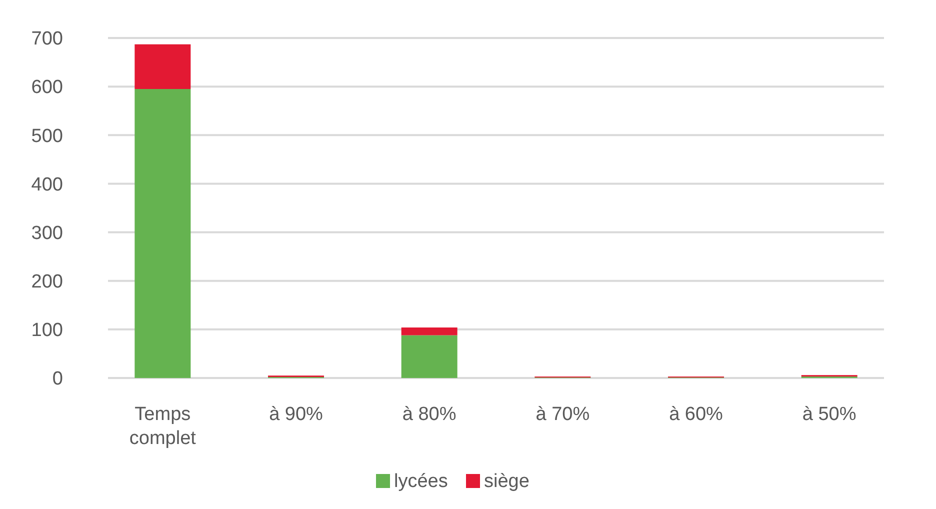 The image size is (936, 509). What do you see at coordinates (47, 331) in the screenshot?
I see `y-tick-label: 100` at bounding box center [47, 331].